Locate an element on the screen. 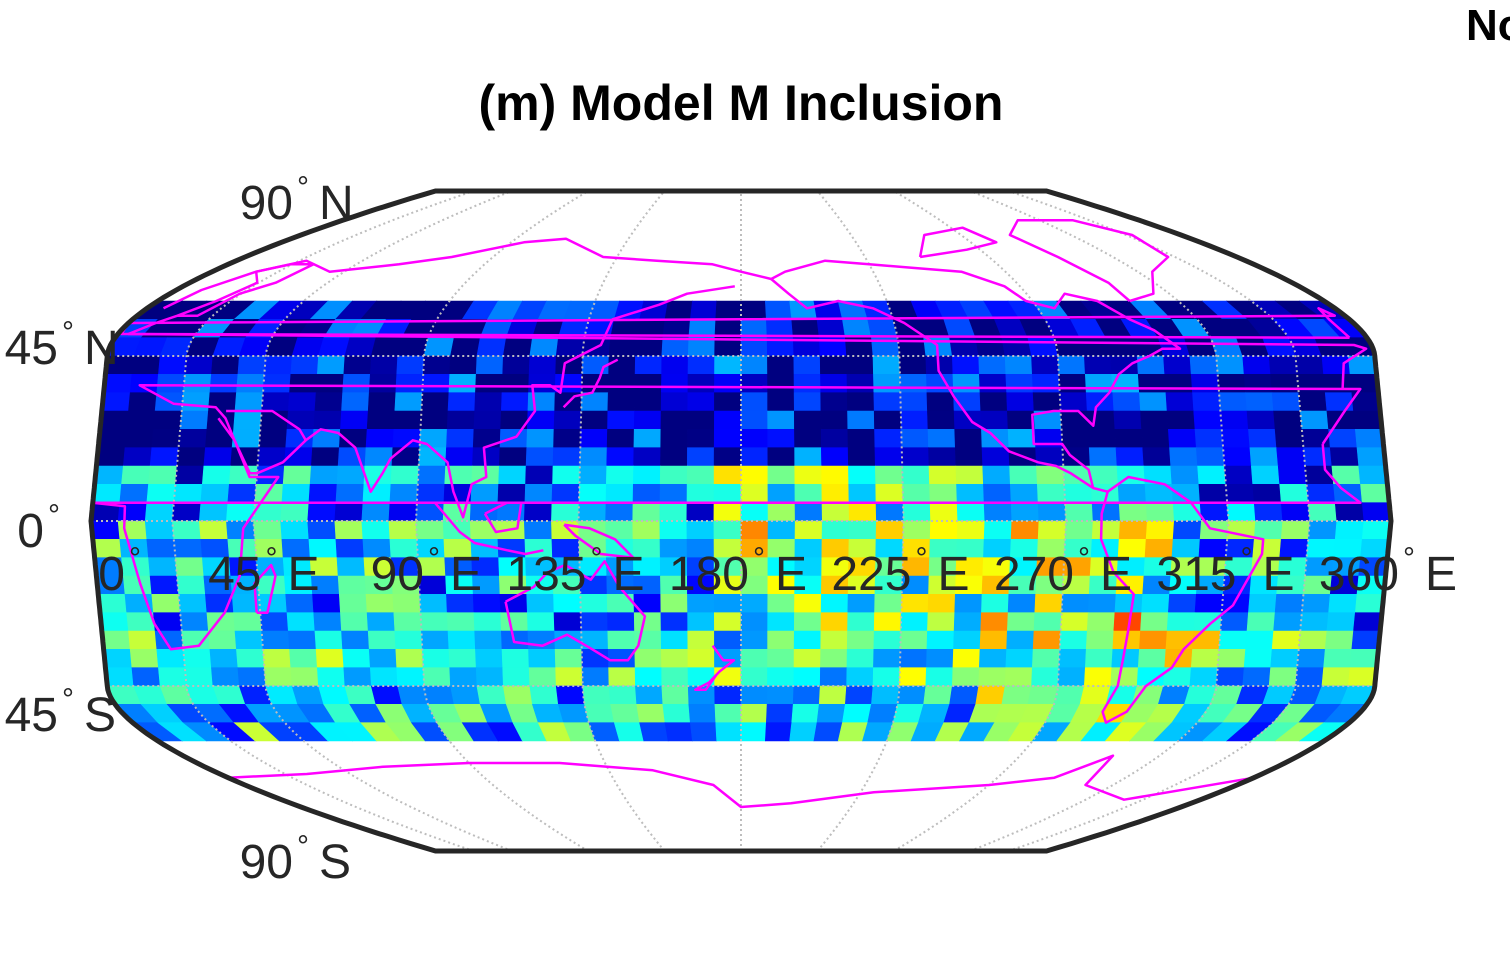 Image resolution: width=1510 pixels, height=955 pixels. degree-symbol: ° is located at coordinates (303, 846).